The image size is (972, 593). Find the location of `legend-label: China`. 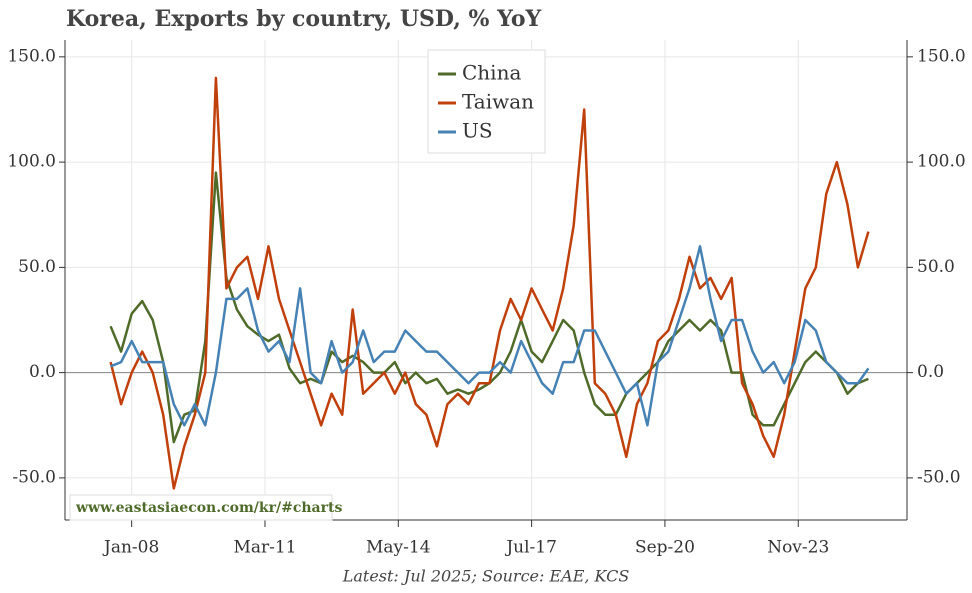

legend-label: China is located at coordinates (491, 73).